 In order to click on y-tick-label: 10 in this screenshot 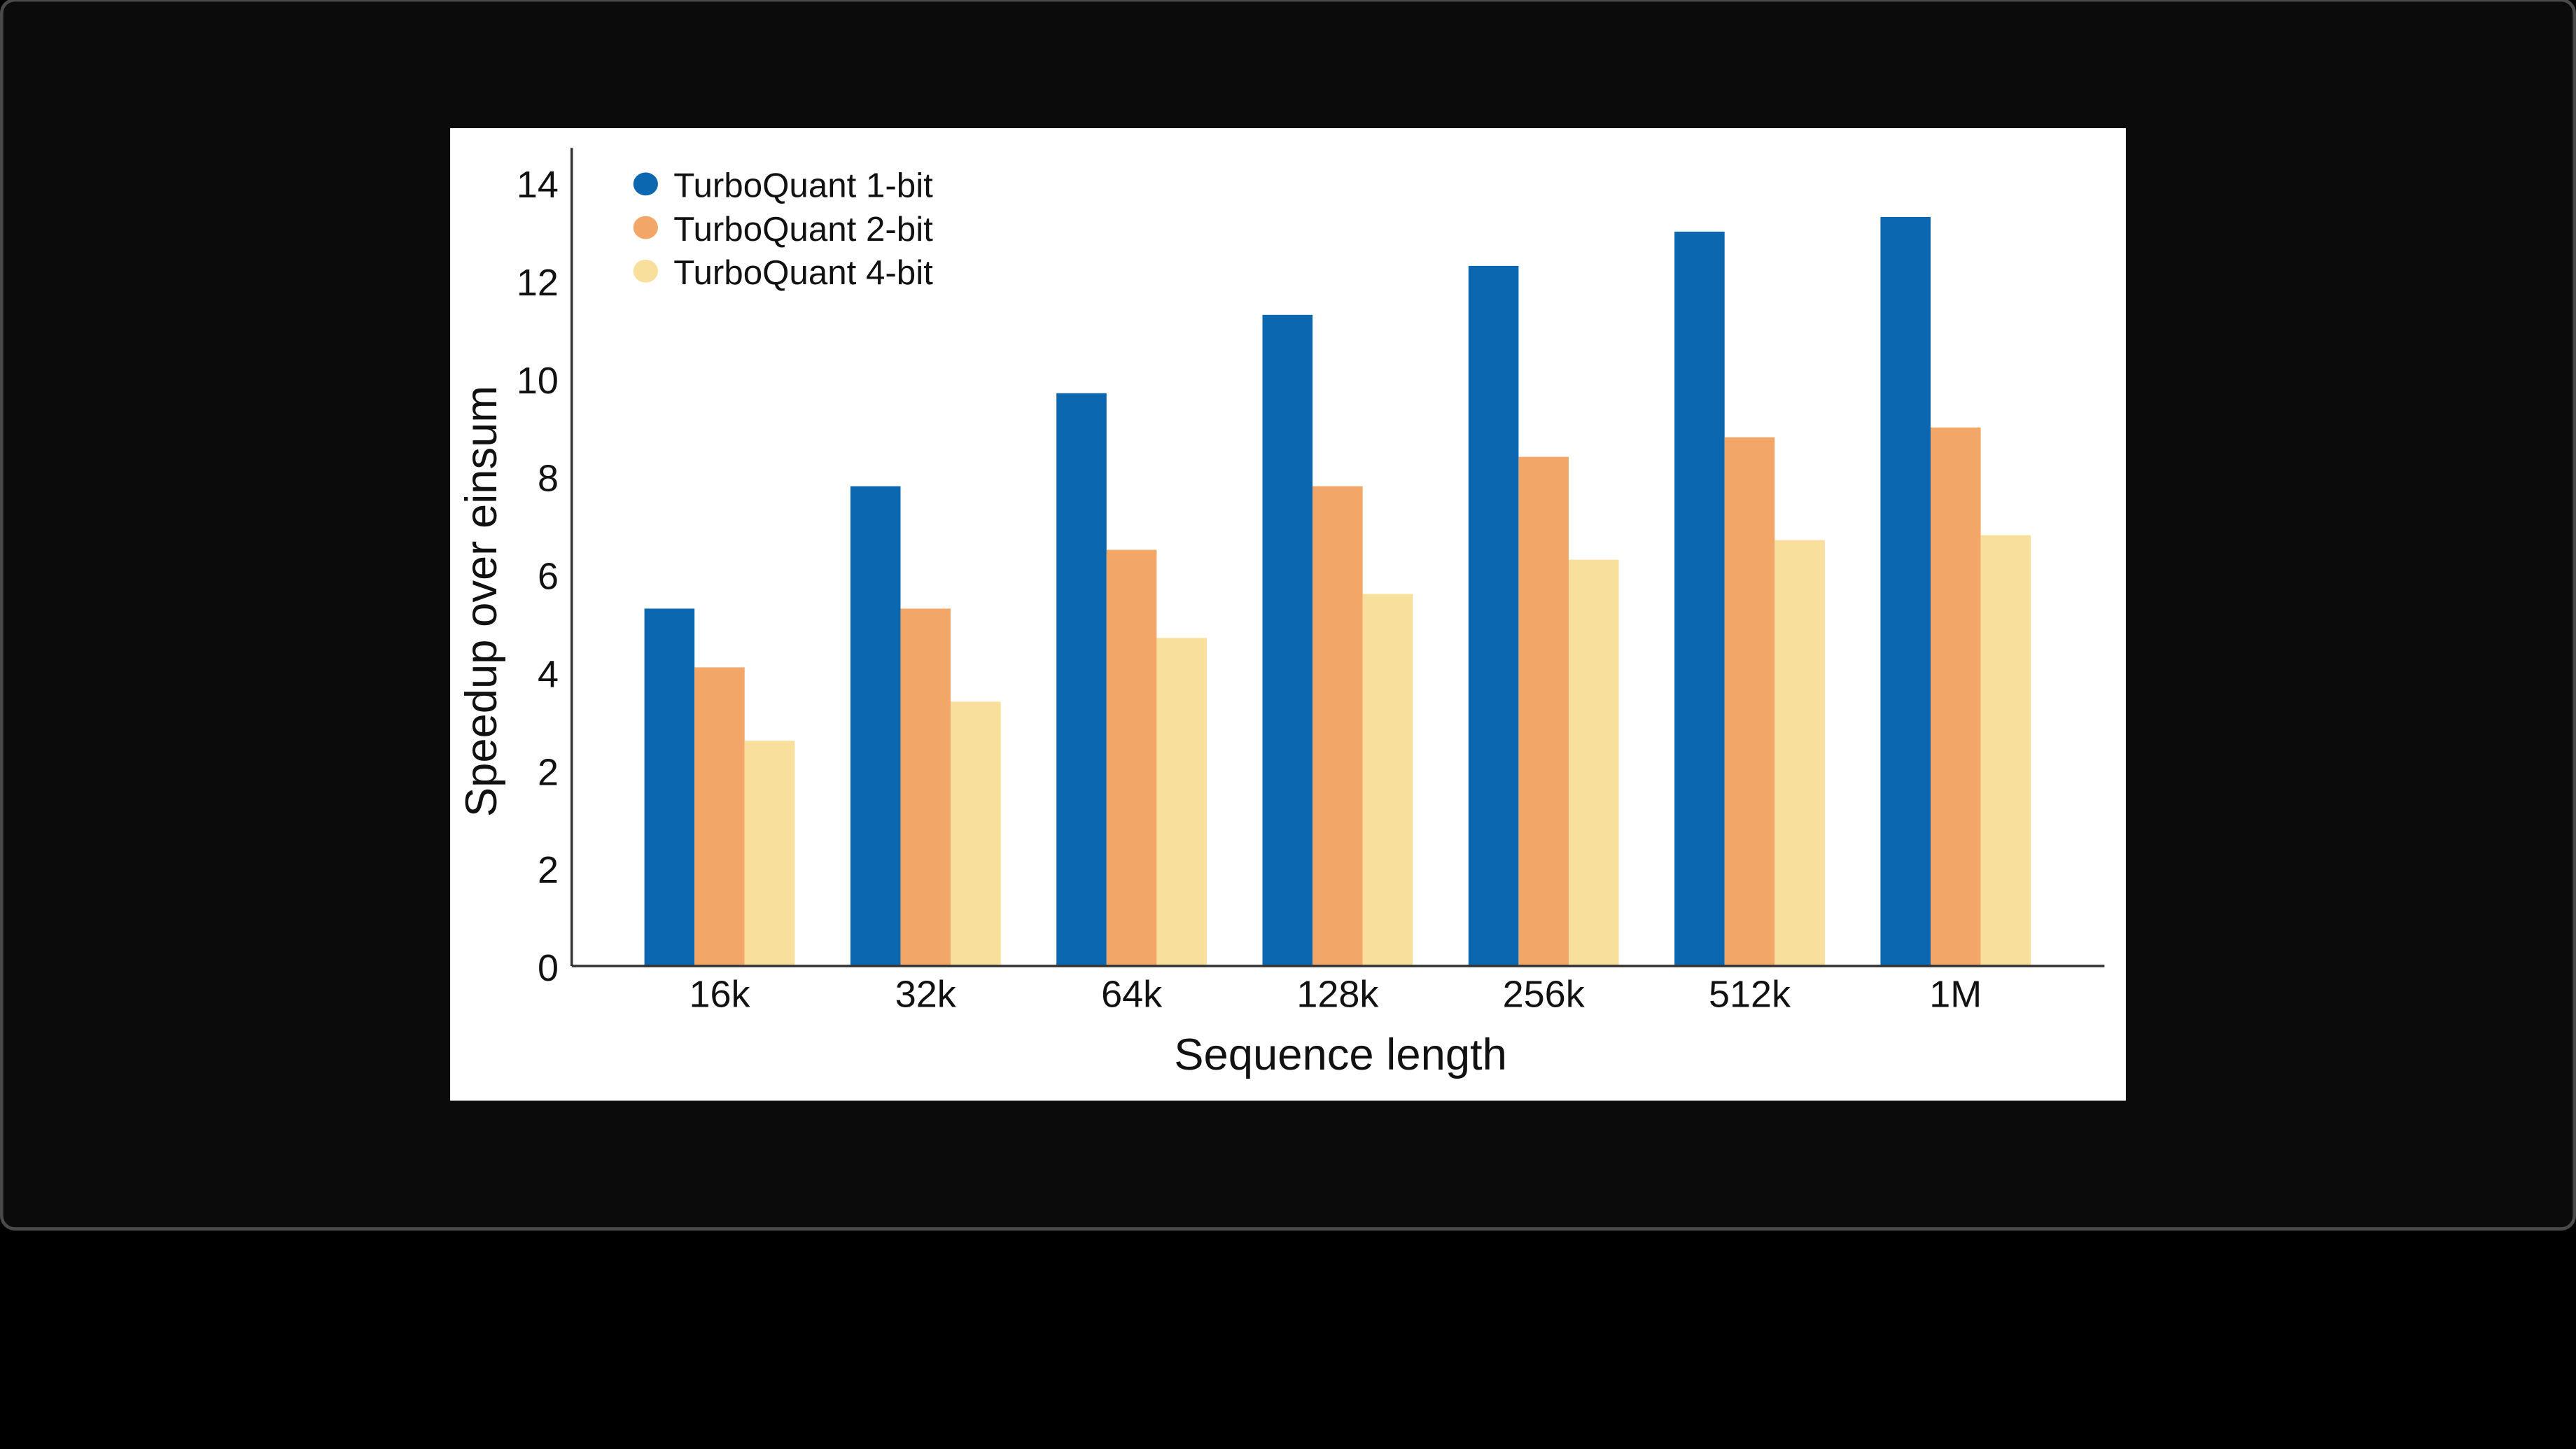, I will do `click(538, 381)`.